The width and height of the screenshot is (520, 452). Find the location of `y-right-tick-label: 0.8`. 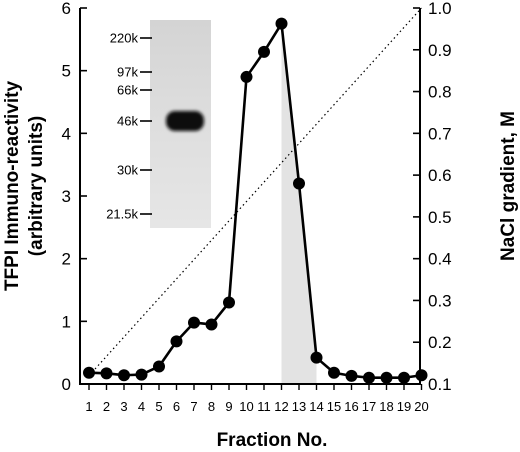

y-right-tick-label: 0.8 is located at coordinates (440, 92).